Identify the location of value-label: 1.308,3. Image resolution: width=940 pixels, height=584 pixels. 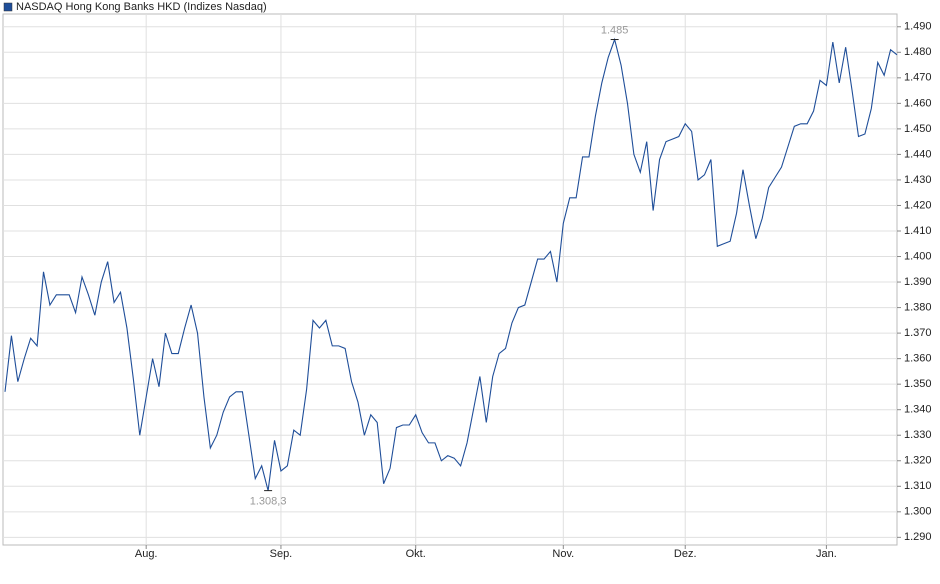
(268, 502).